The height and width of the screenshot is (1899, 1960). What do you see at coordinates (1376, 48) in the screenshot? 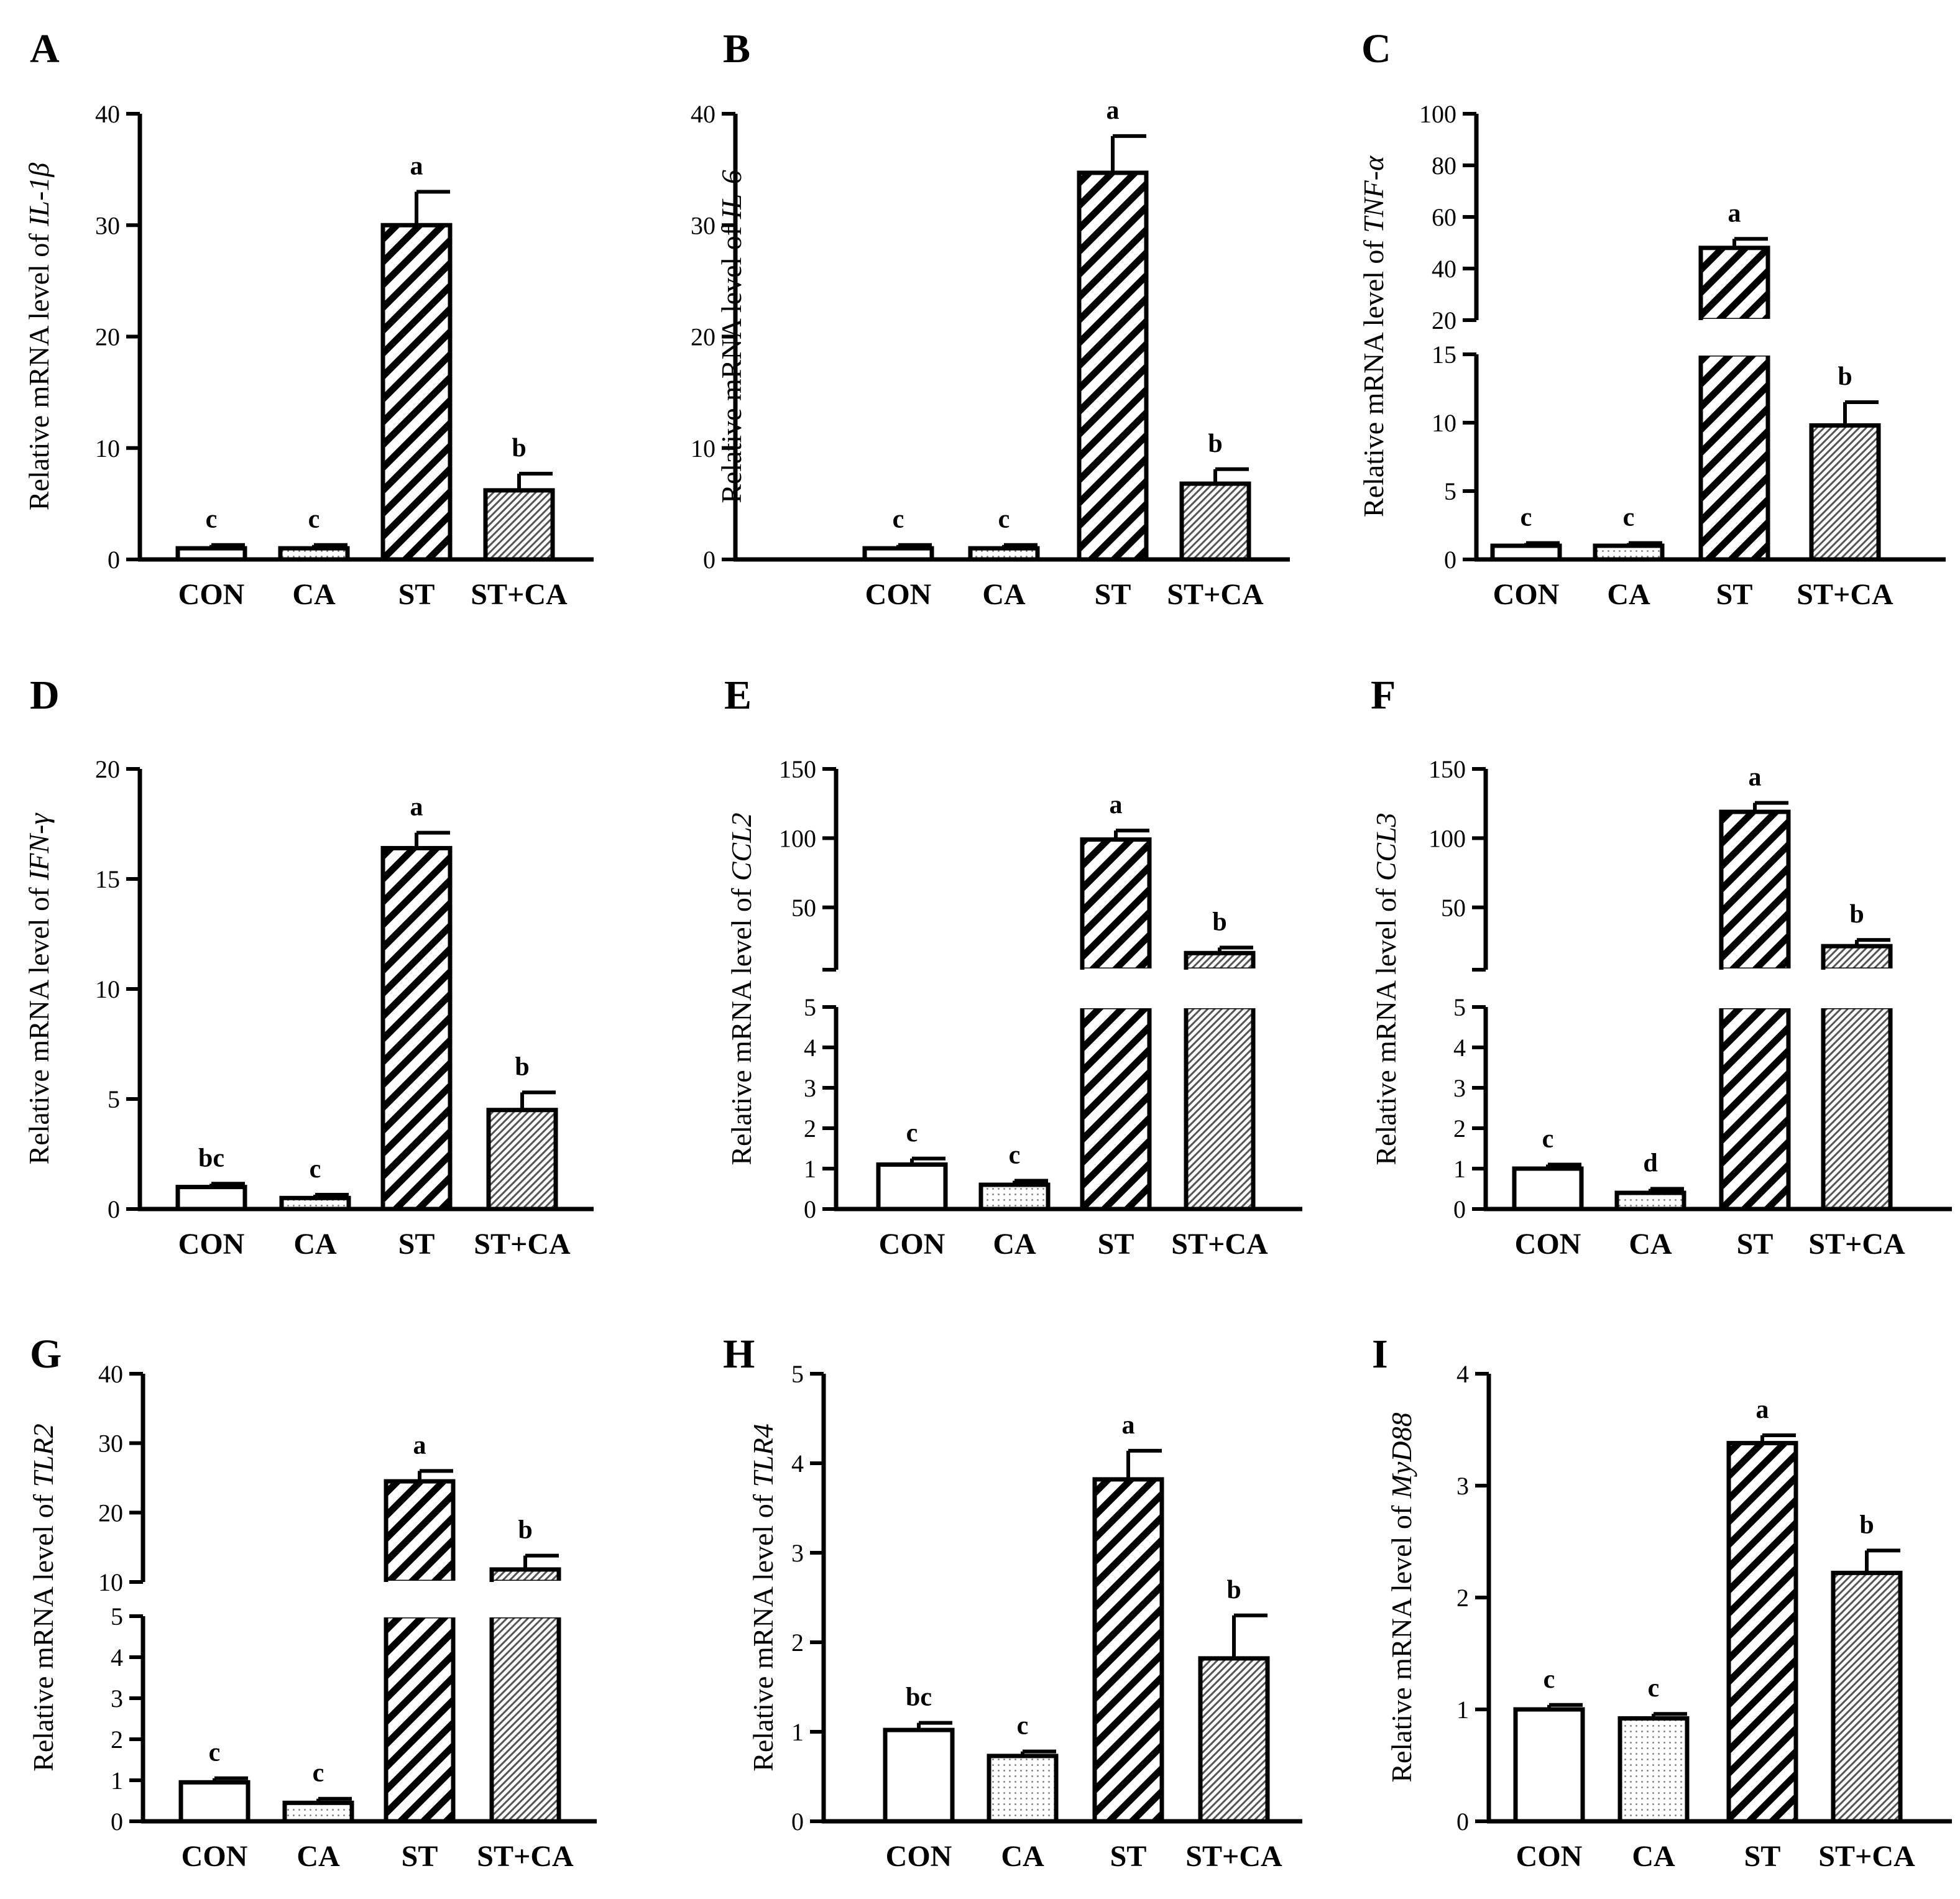
I see `panel-letter: C` at bounding box center [1376, 48].